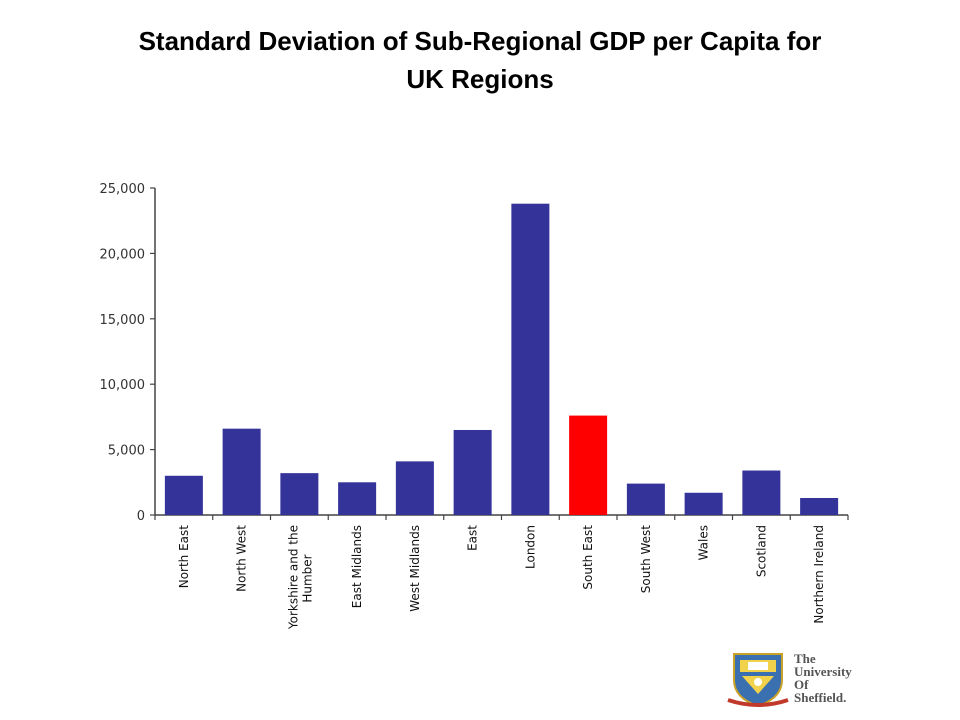  Describe the element at coordinates (357, 566) in the screenshot. I see `x-tick-label: East Midlands` at that location.